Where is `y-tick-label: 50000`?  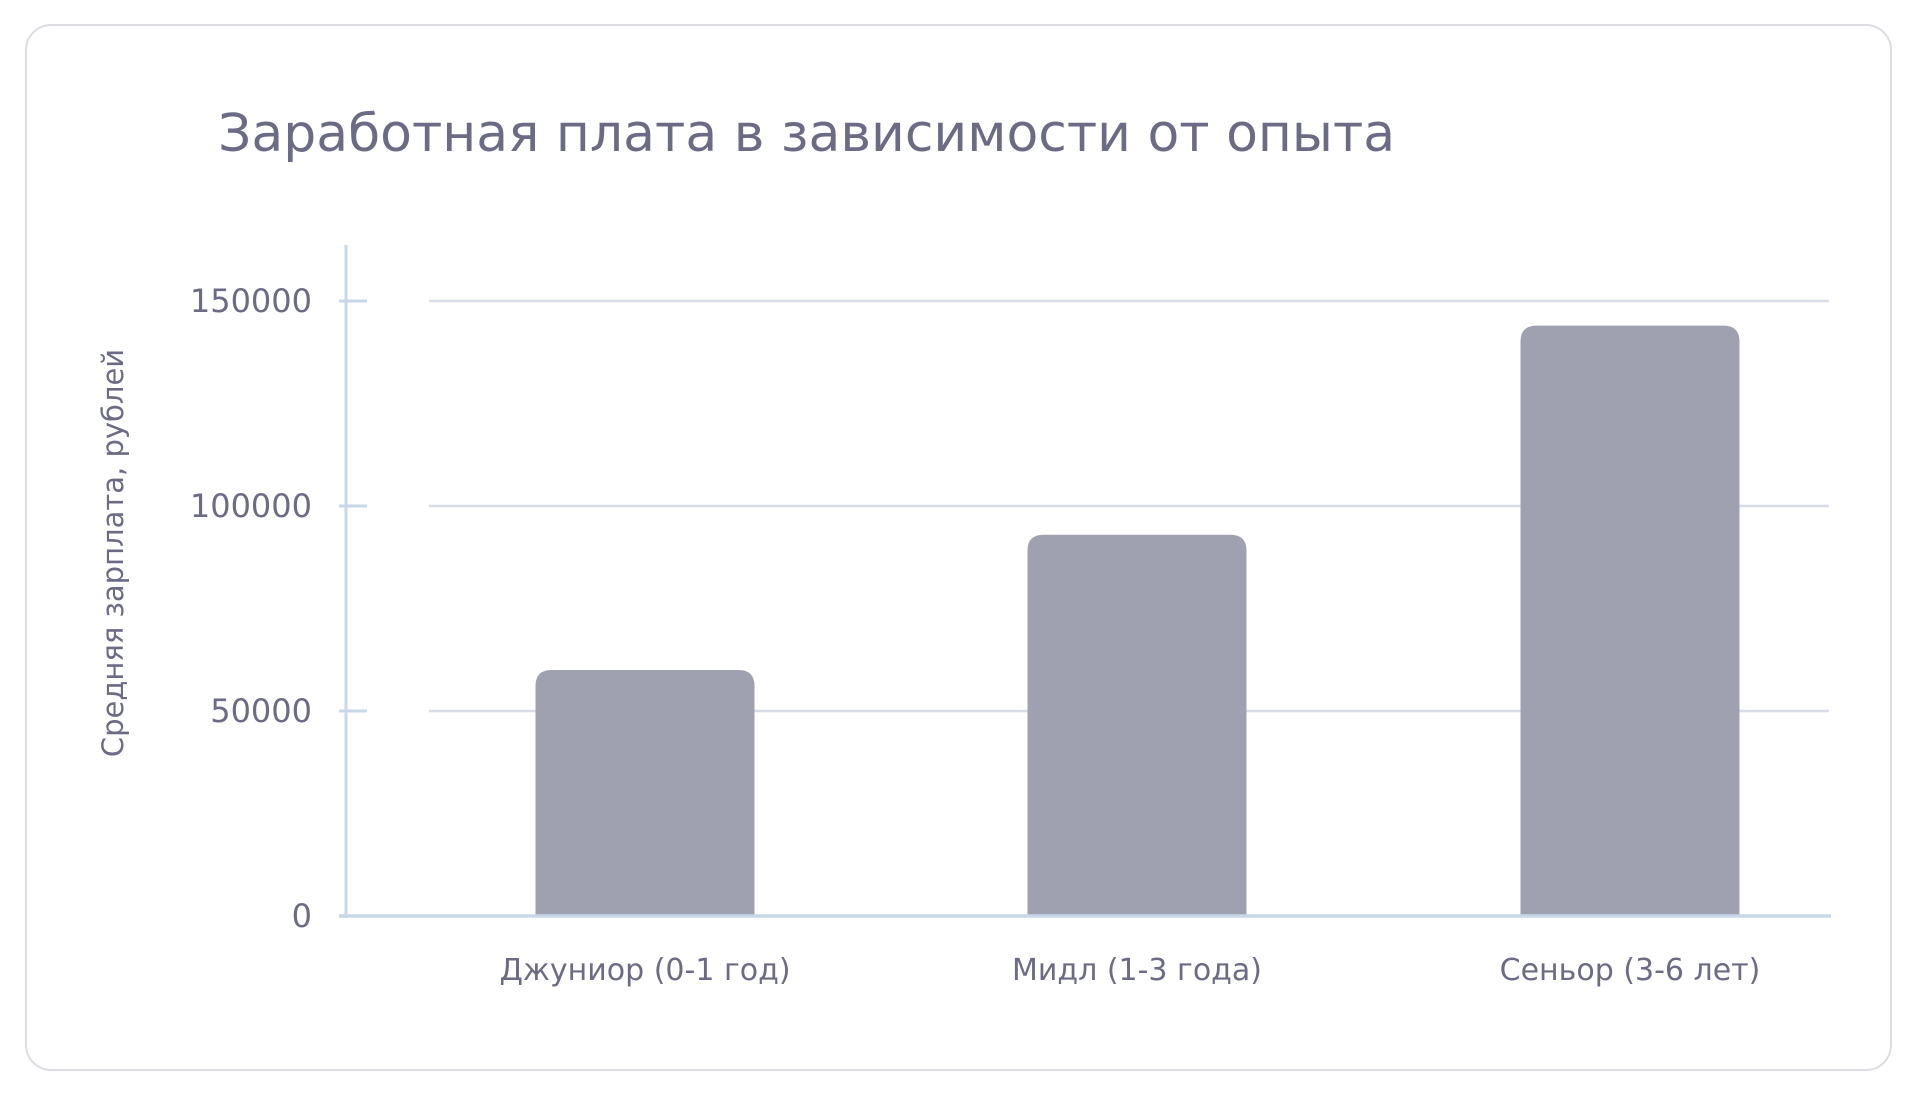 y-tick-label: 50000 is located at coordinates (261, 711).